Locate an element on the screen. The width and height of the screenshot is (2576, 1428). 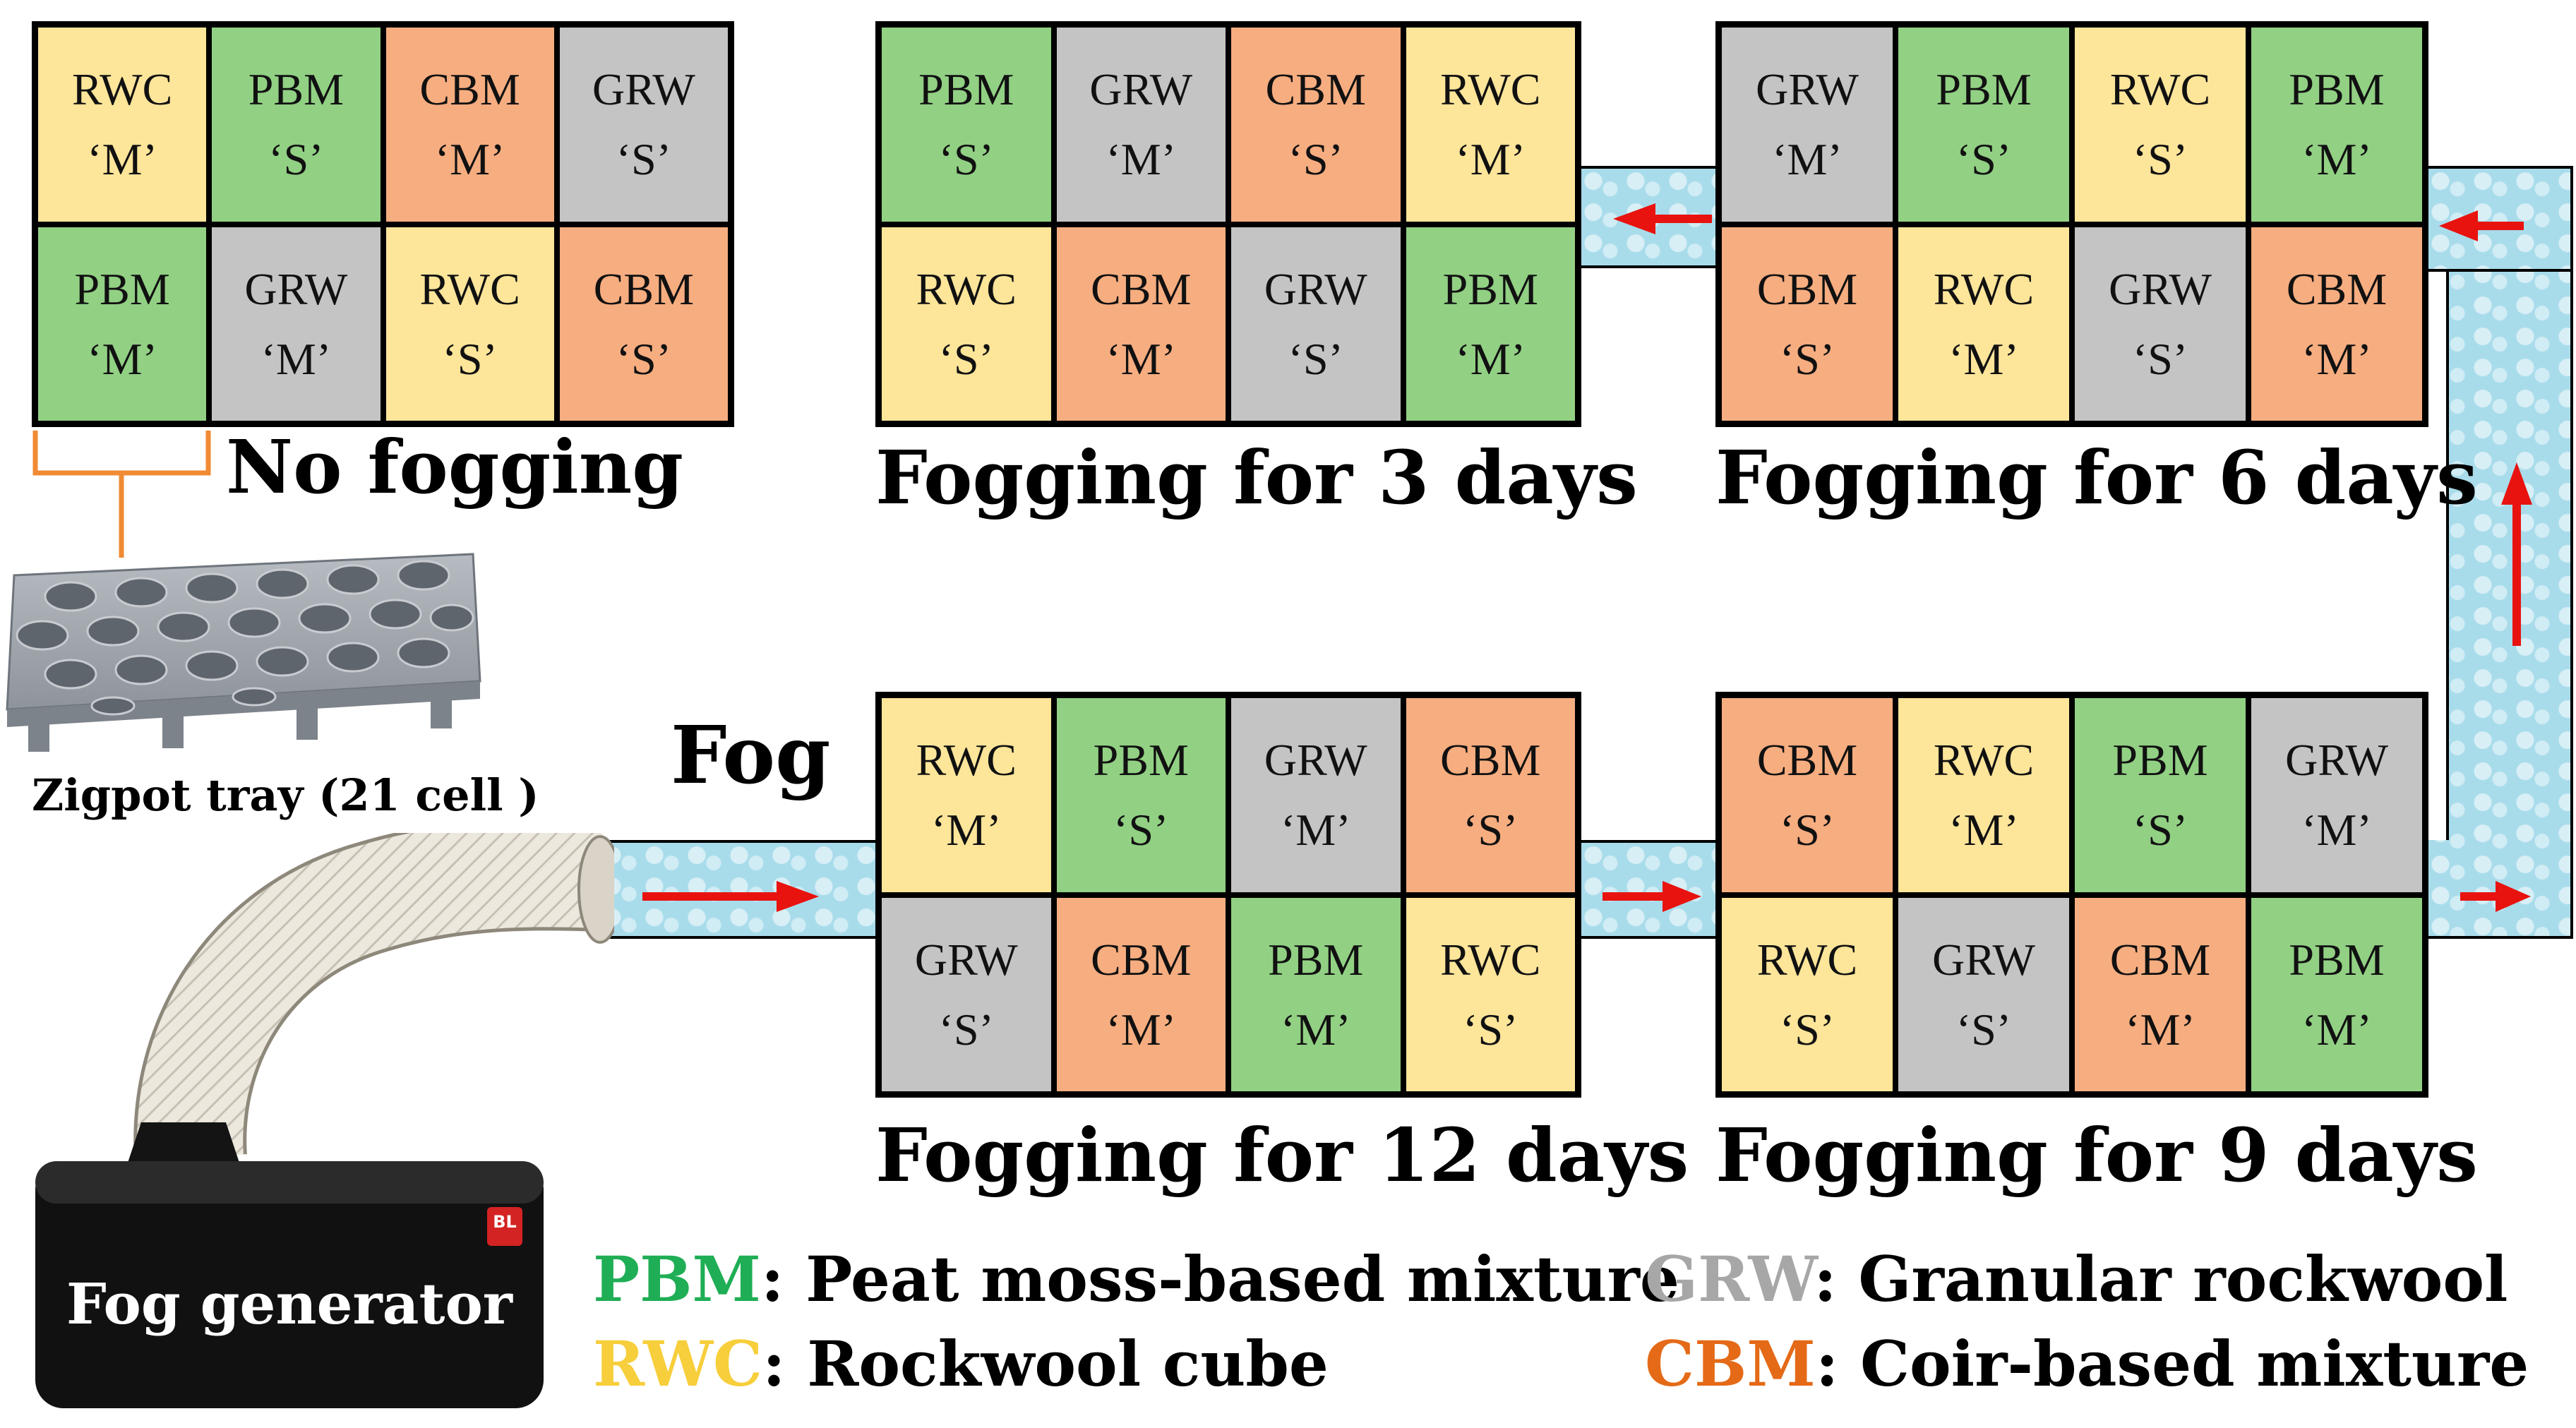
legend-text-rwc: : Rockwool cube is located at coordinates (1045, 1363).